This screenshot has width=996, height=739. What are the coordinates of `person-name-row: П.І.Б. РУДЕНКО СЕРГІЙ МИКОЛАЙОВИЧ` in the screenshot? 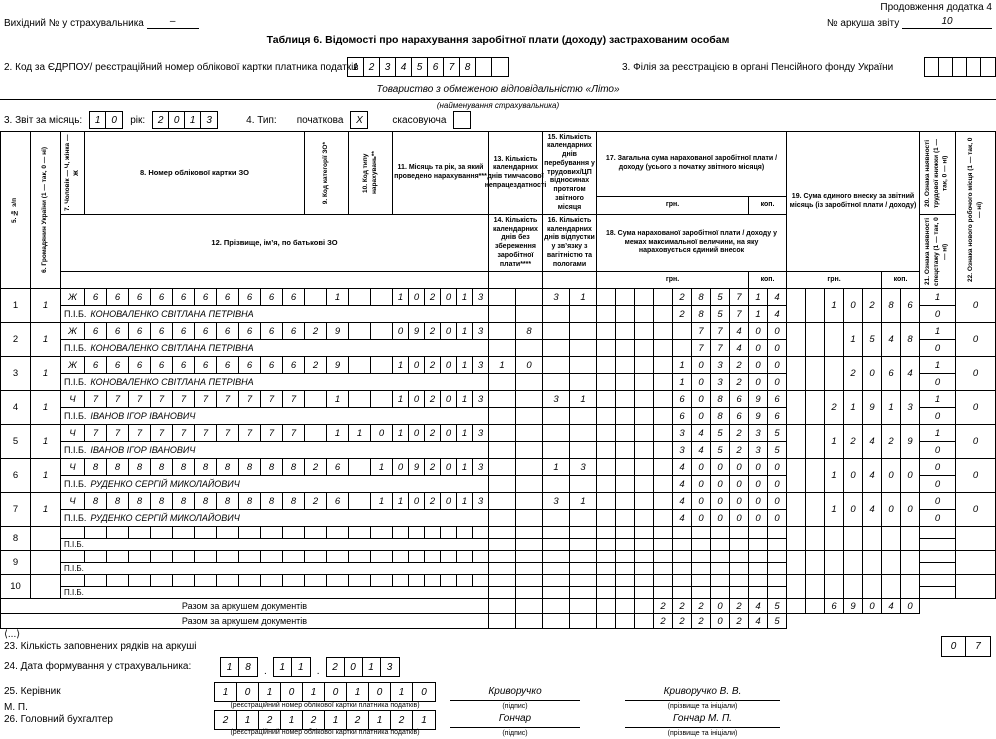 It's located at (275, 484).